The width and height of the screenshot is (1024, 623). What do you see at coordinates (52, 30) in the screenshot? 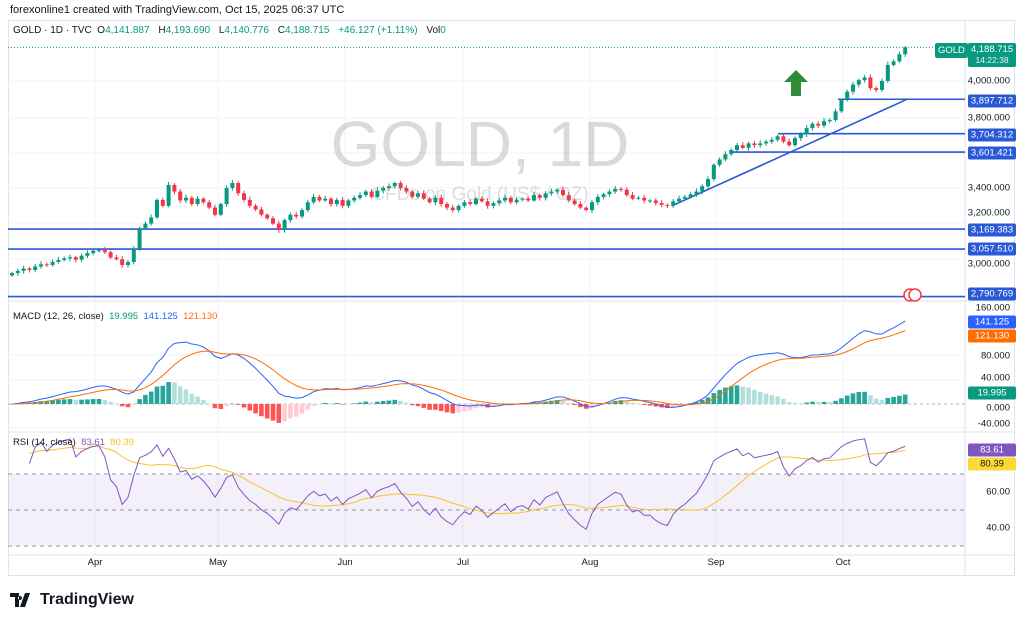
I see `symbol-info: GOLD · 1D · TVC` at bounding box center [52, 30].